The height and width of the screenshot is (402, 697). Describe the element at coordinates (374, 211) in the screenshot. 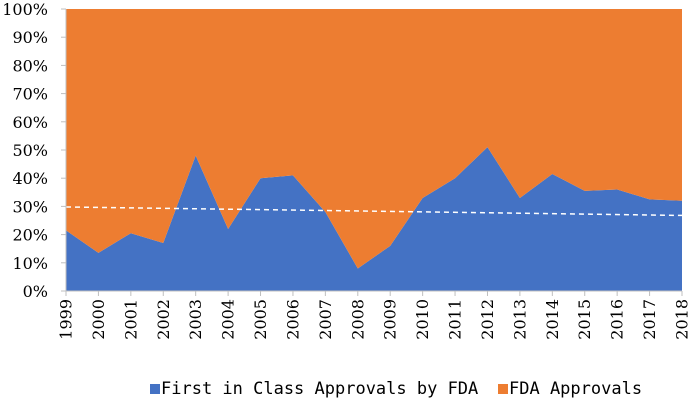

I see `trendline` at that location.